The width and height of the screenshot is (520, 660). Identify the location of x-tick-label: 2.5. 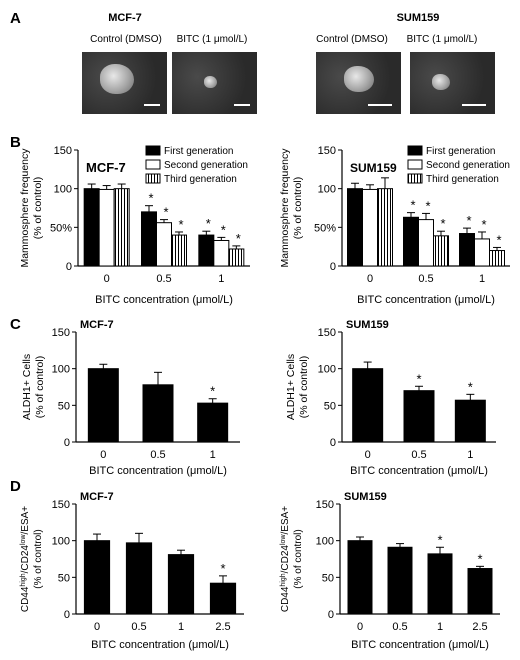
(222, 627).